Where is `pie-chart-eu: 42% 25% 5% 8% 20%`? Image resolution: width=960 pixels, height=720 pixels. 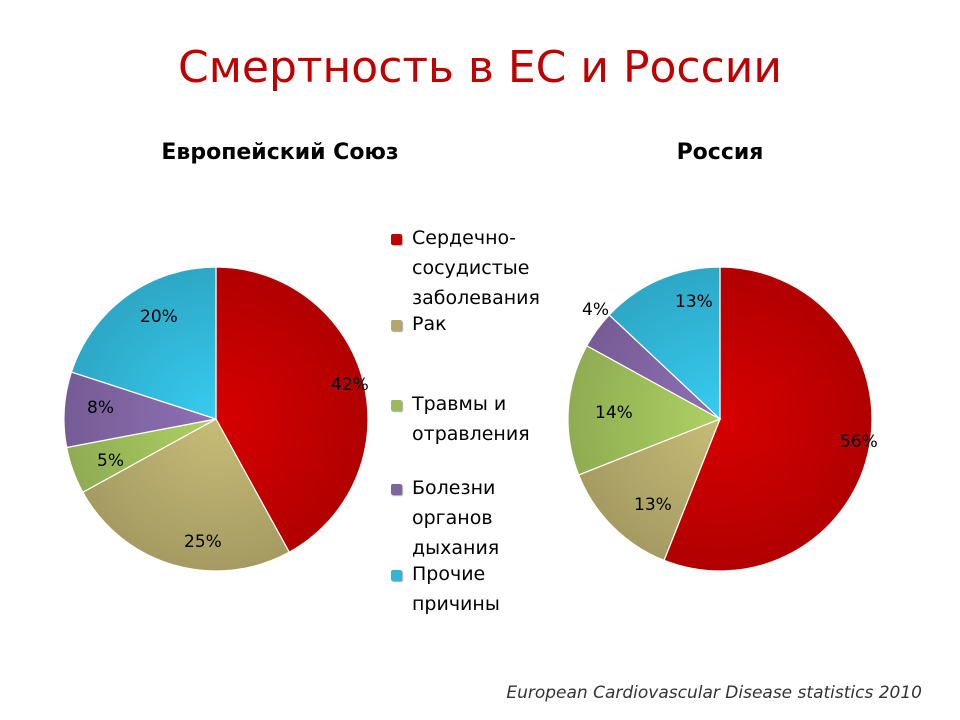 pie-chart-eu: 42% 25% 5% 8% 20% is located at coordinates (216, 419).